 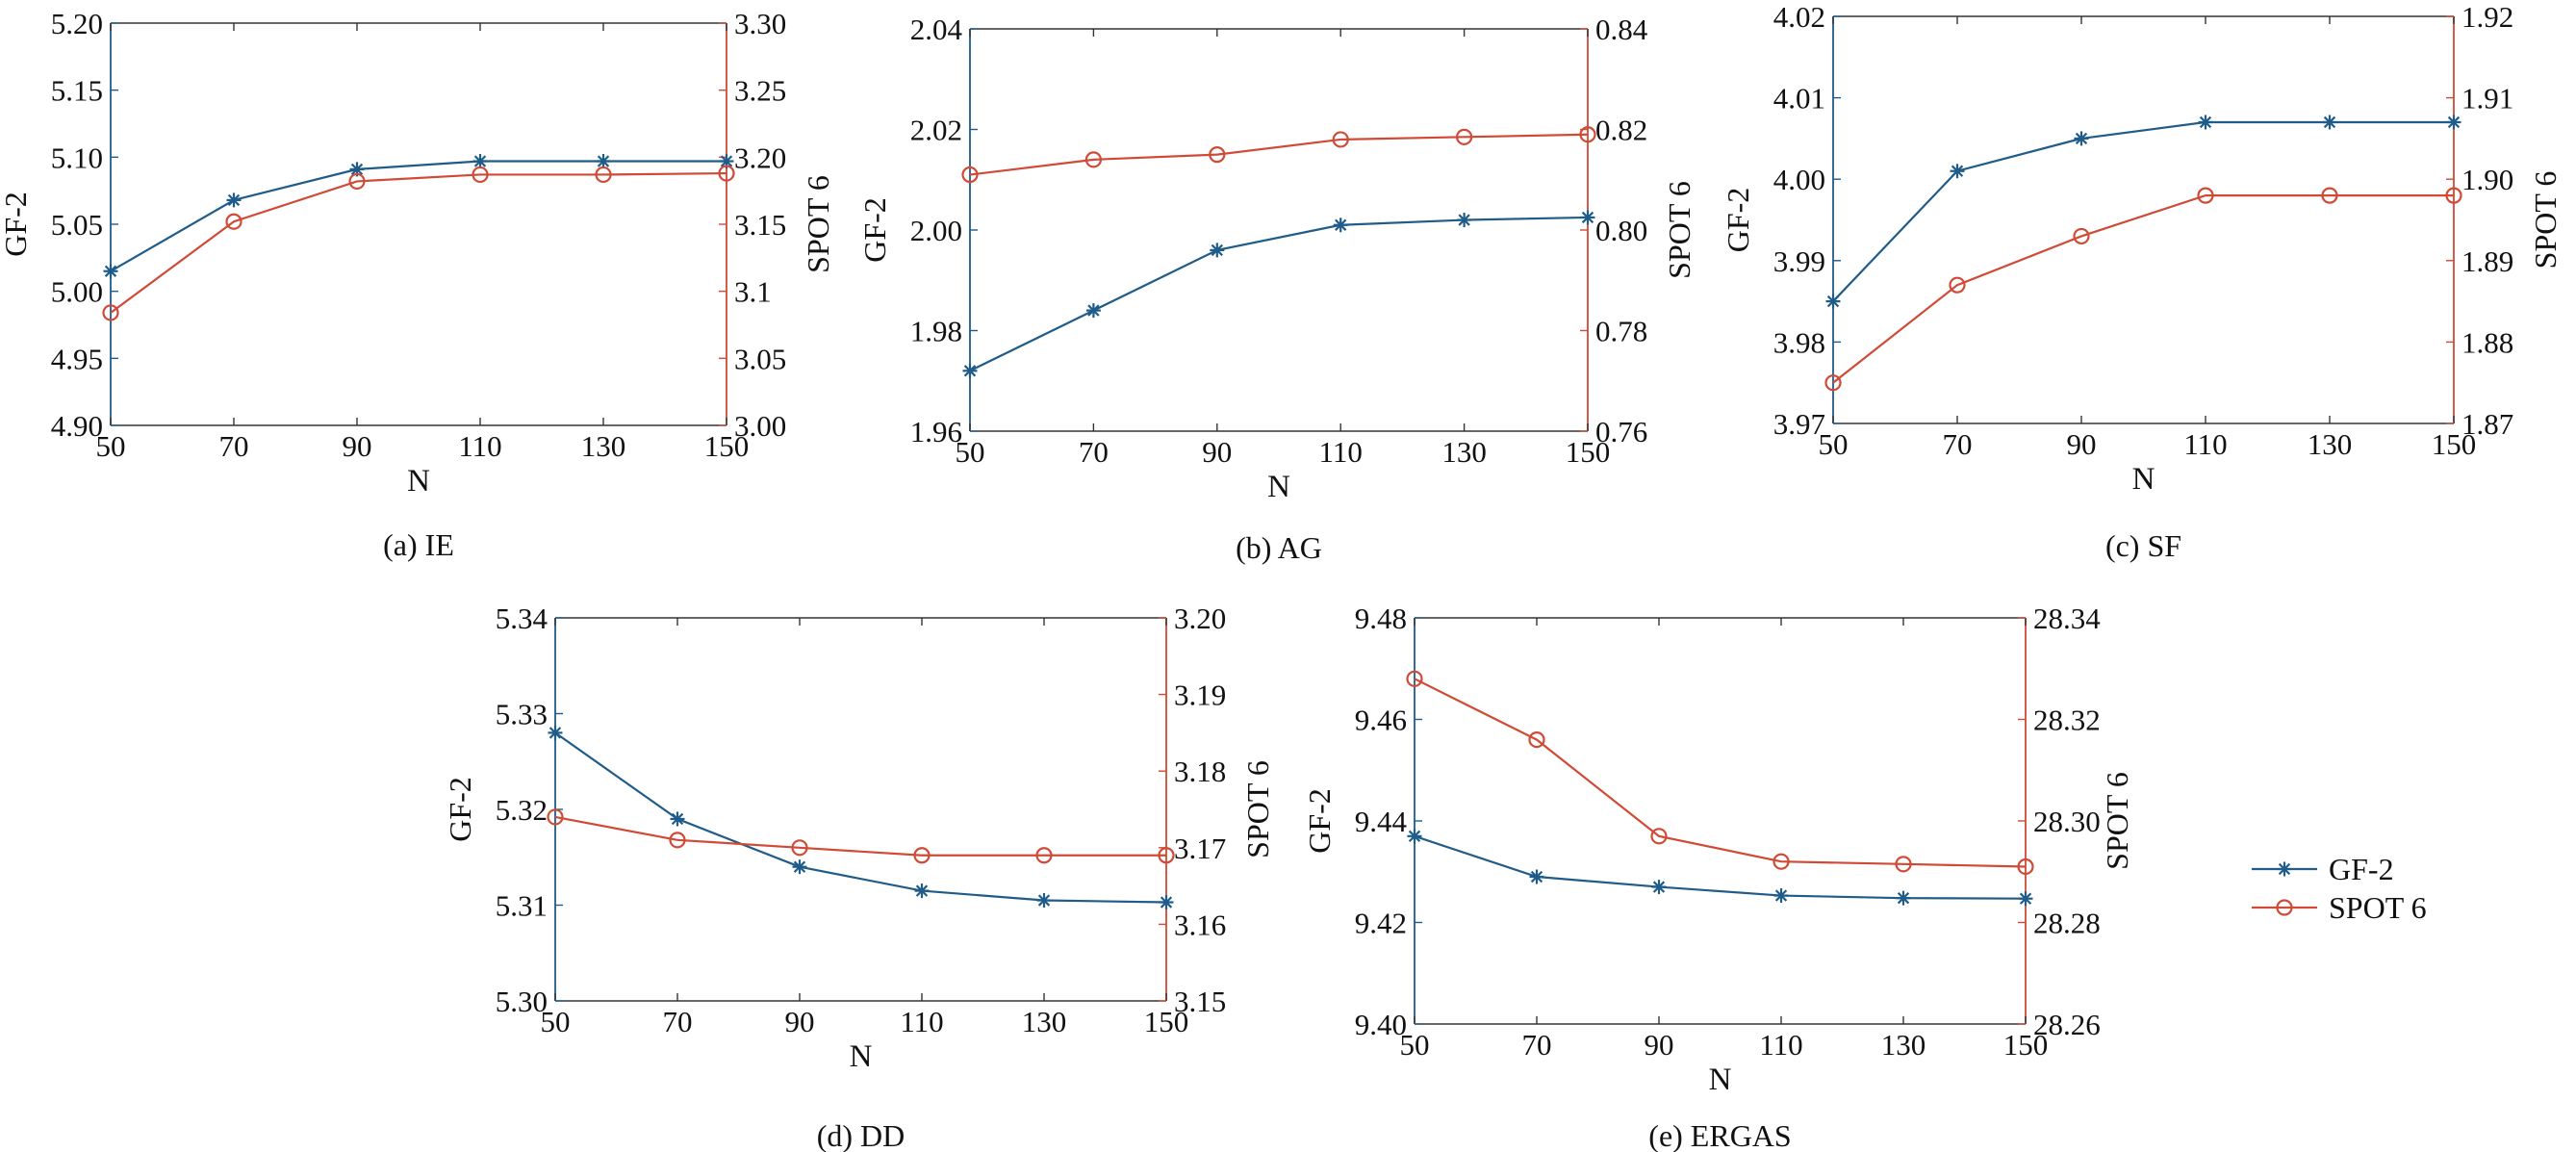 I want to click on panel-caption: (b) AG, so click(x=1279, y=547).